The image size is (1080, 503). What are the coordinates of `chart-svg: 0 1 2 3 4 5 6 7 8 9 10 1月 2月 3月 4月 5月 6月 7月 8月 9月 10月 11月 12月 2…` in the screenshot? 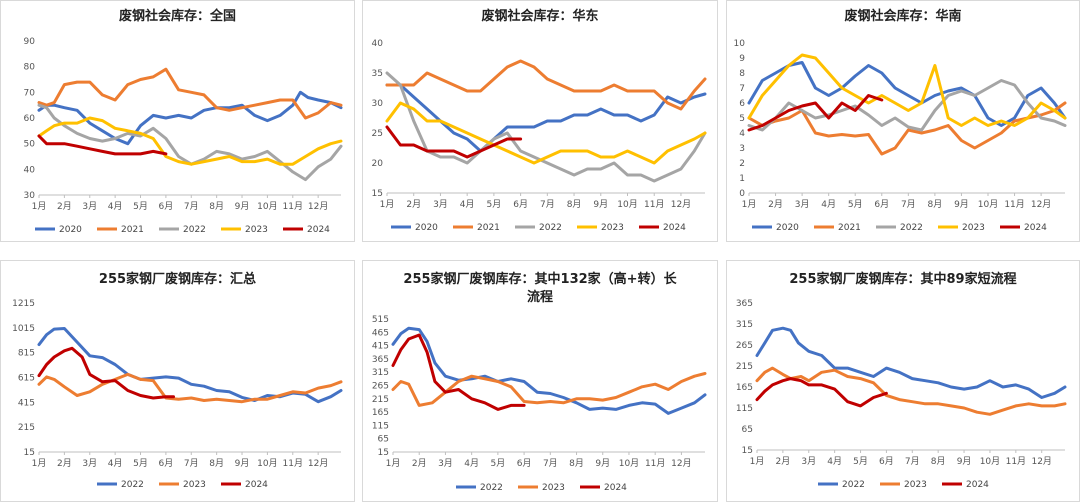 It's located at (900, 136).